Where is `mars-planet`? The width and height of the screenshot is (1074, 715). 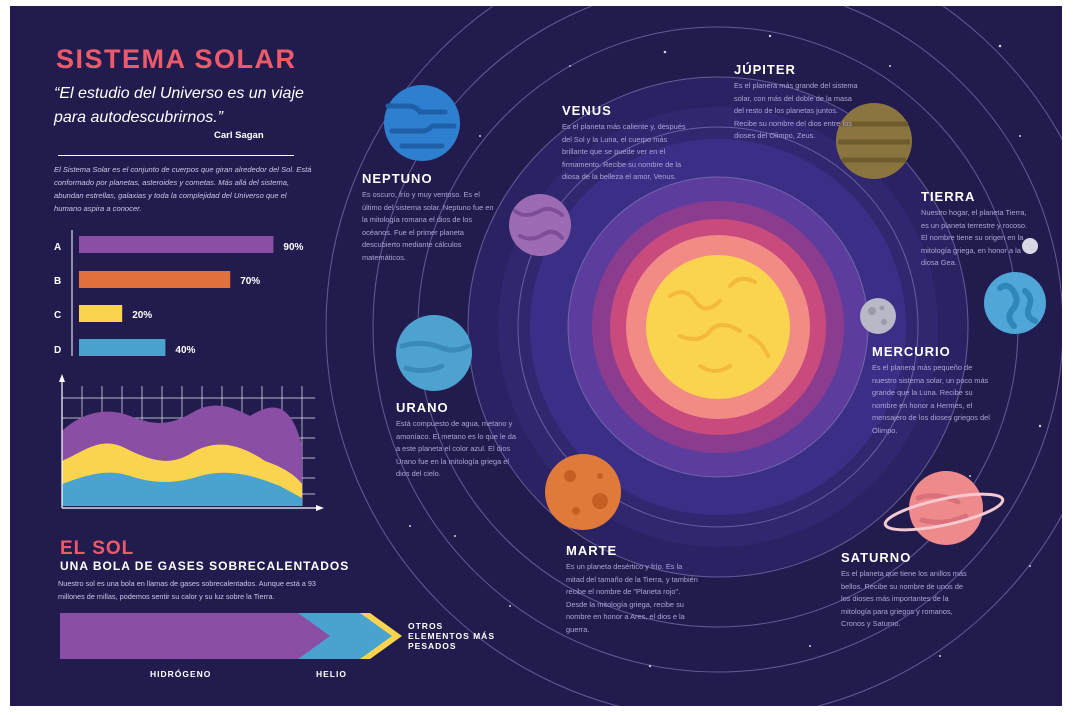
mars-planet is located at coordinates (583, 492).